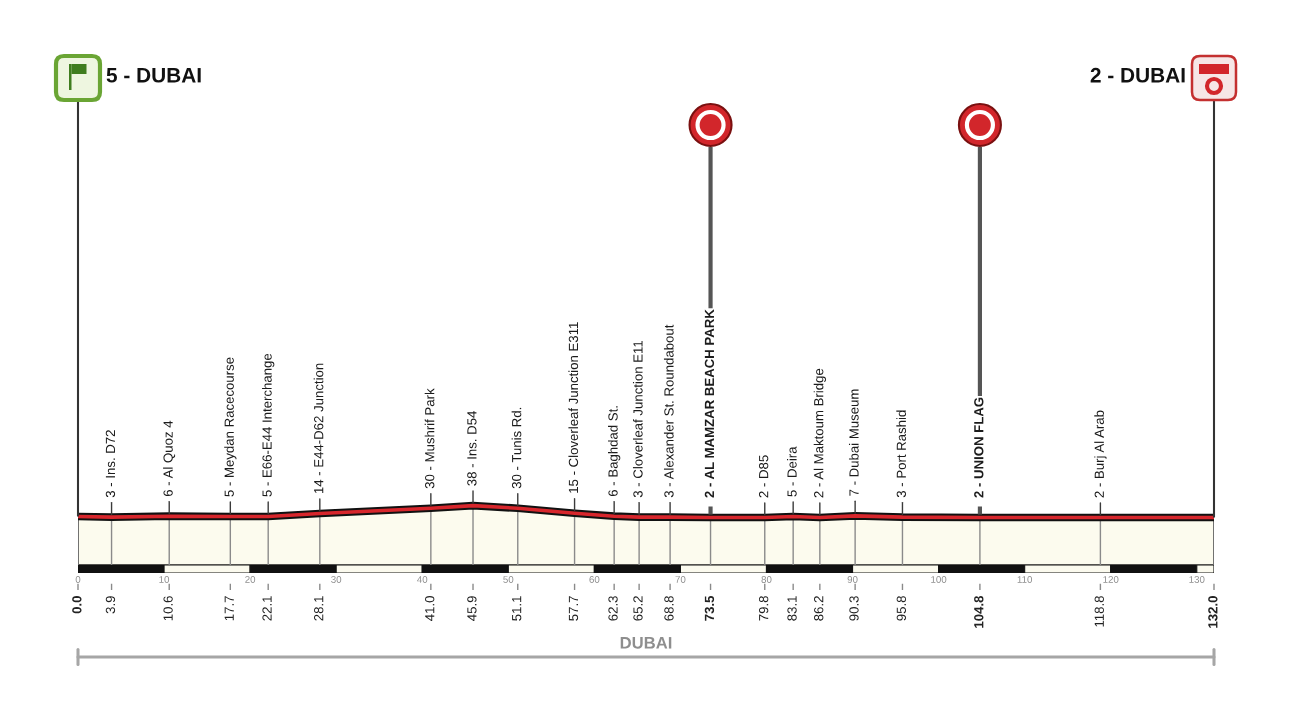 This screenshot has width=1308, height=708. I want to click on x2-tick-label: 86.2, so click(819, 608).